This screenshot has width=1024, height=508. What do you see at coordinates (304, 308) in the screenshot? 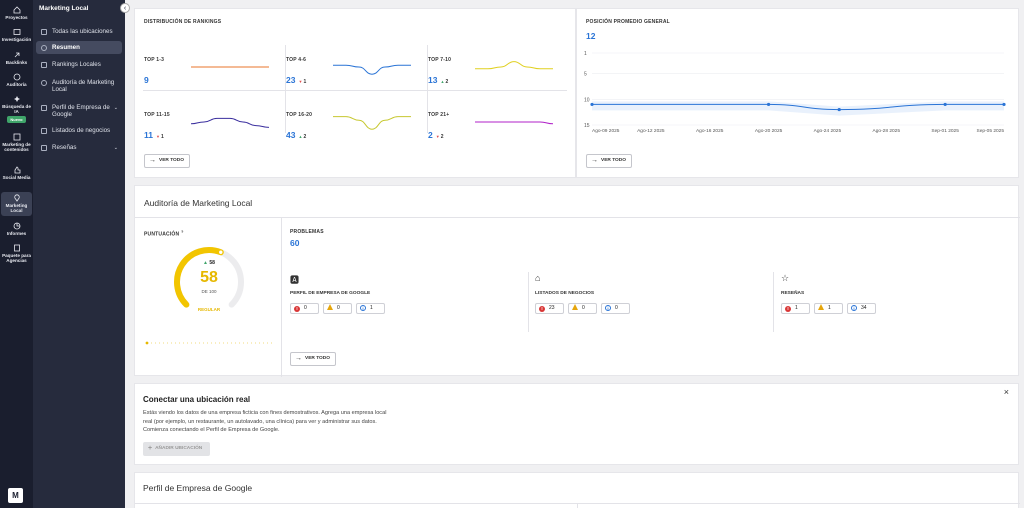
I see `errors-chip: ! 0` at bounding box center [304, 308].